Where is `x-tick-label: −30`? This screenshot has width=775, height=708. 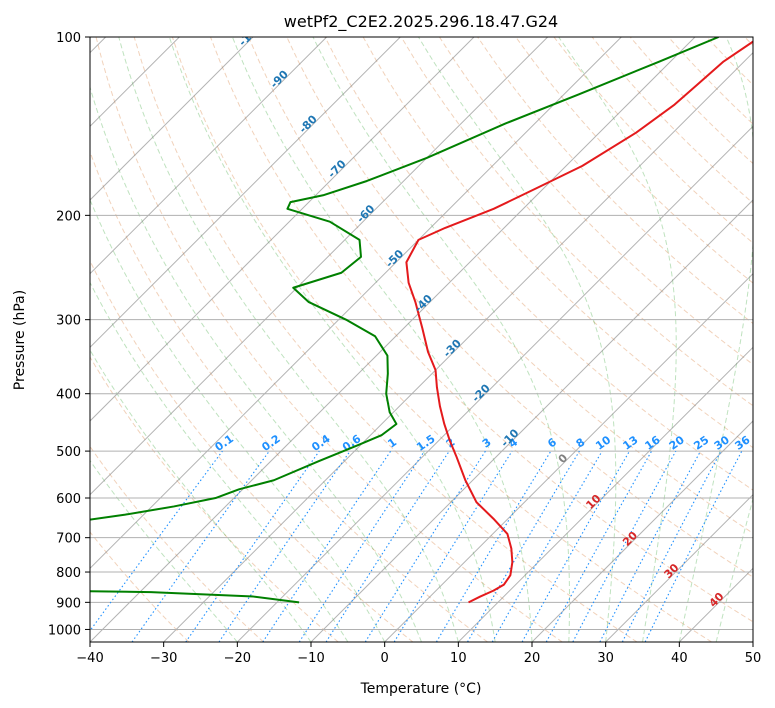
x-tick-label: −30 is located at coordinates (163, 658).